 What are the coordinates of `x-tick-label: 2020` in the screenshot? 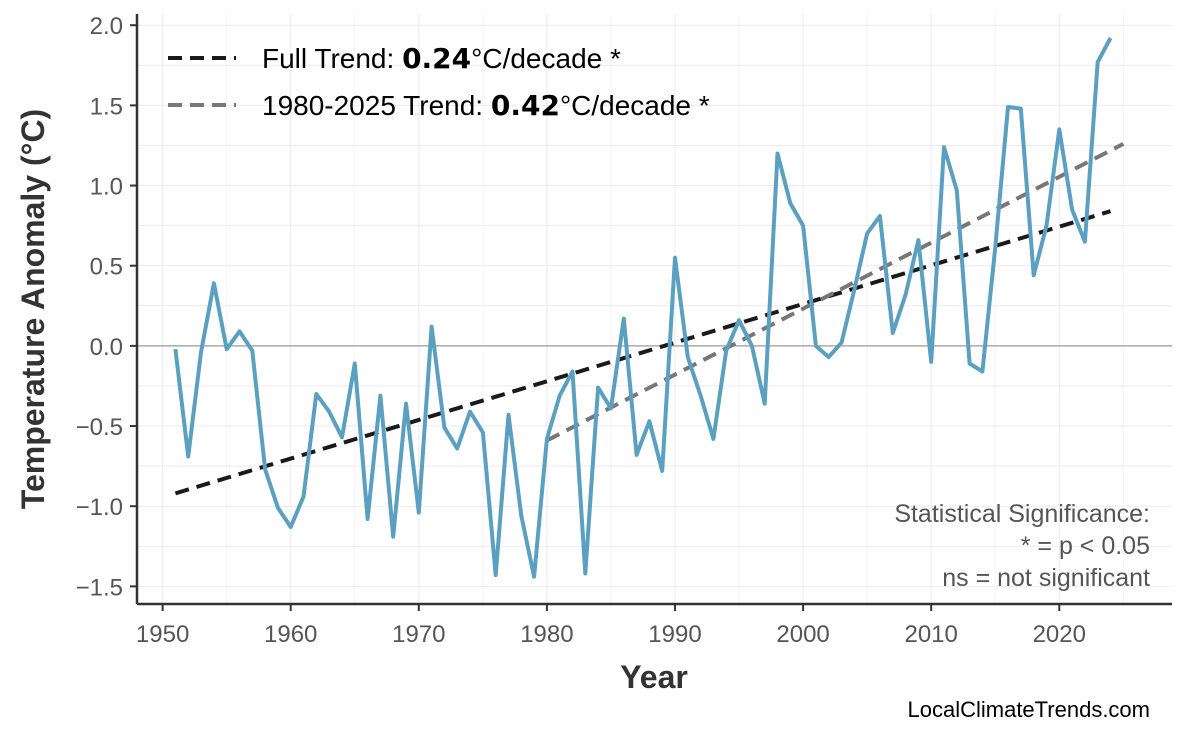 It's located at (1059, 634).